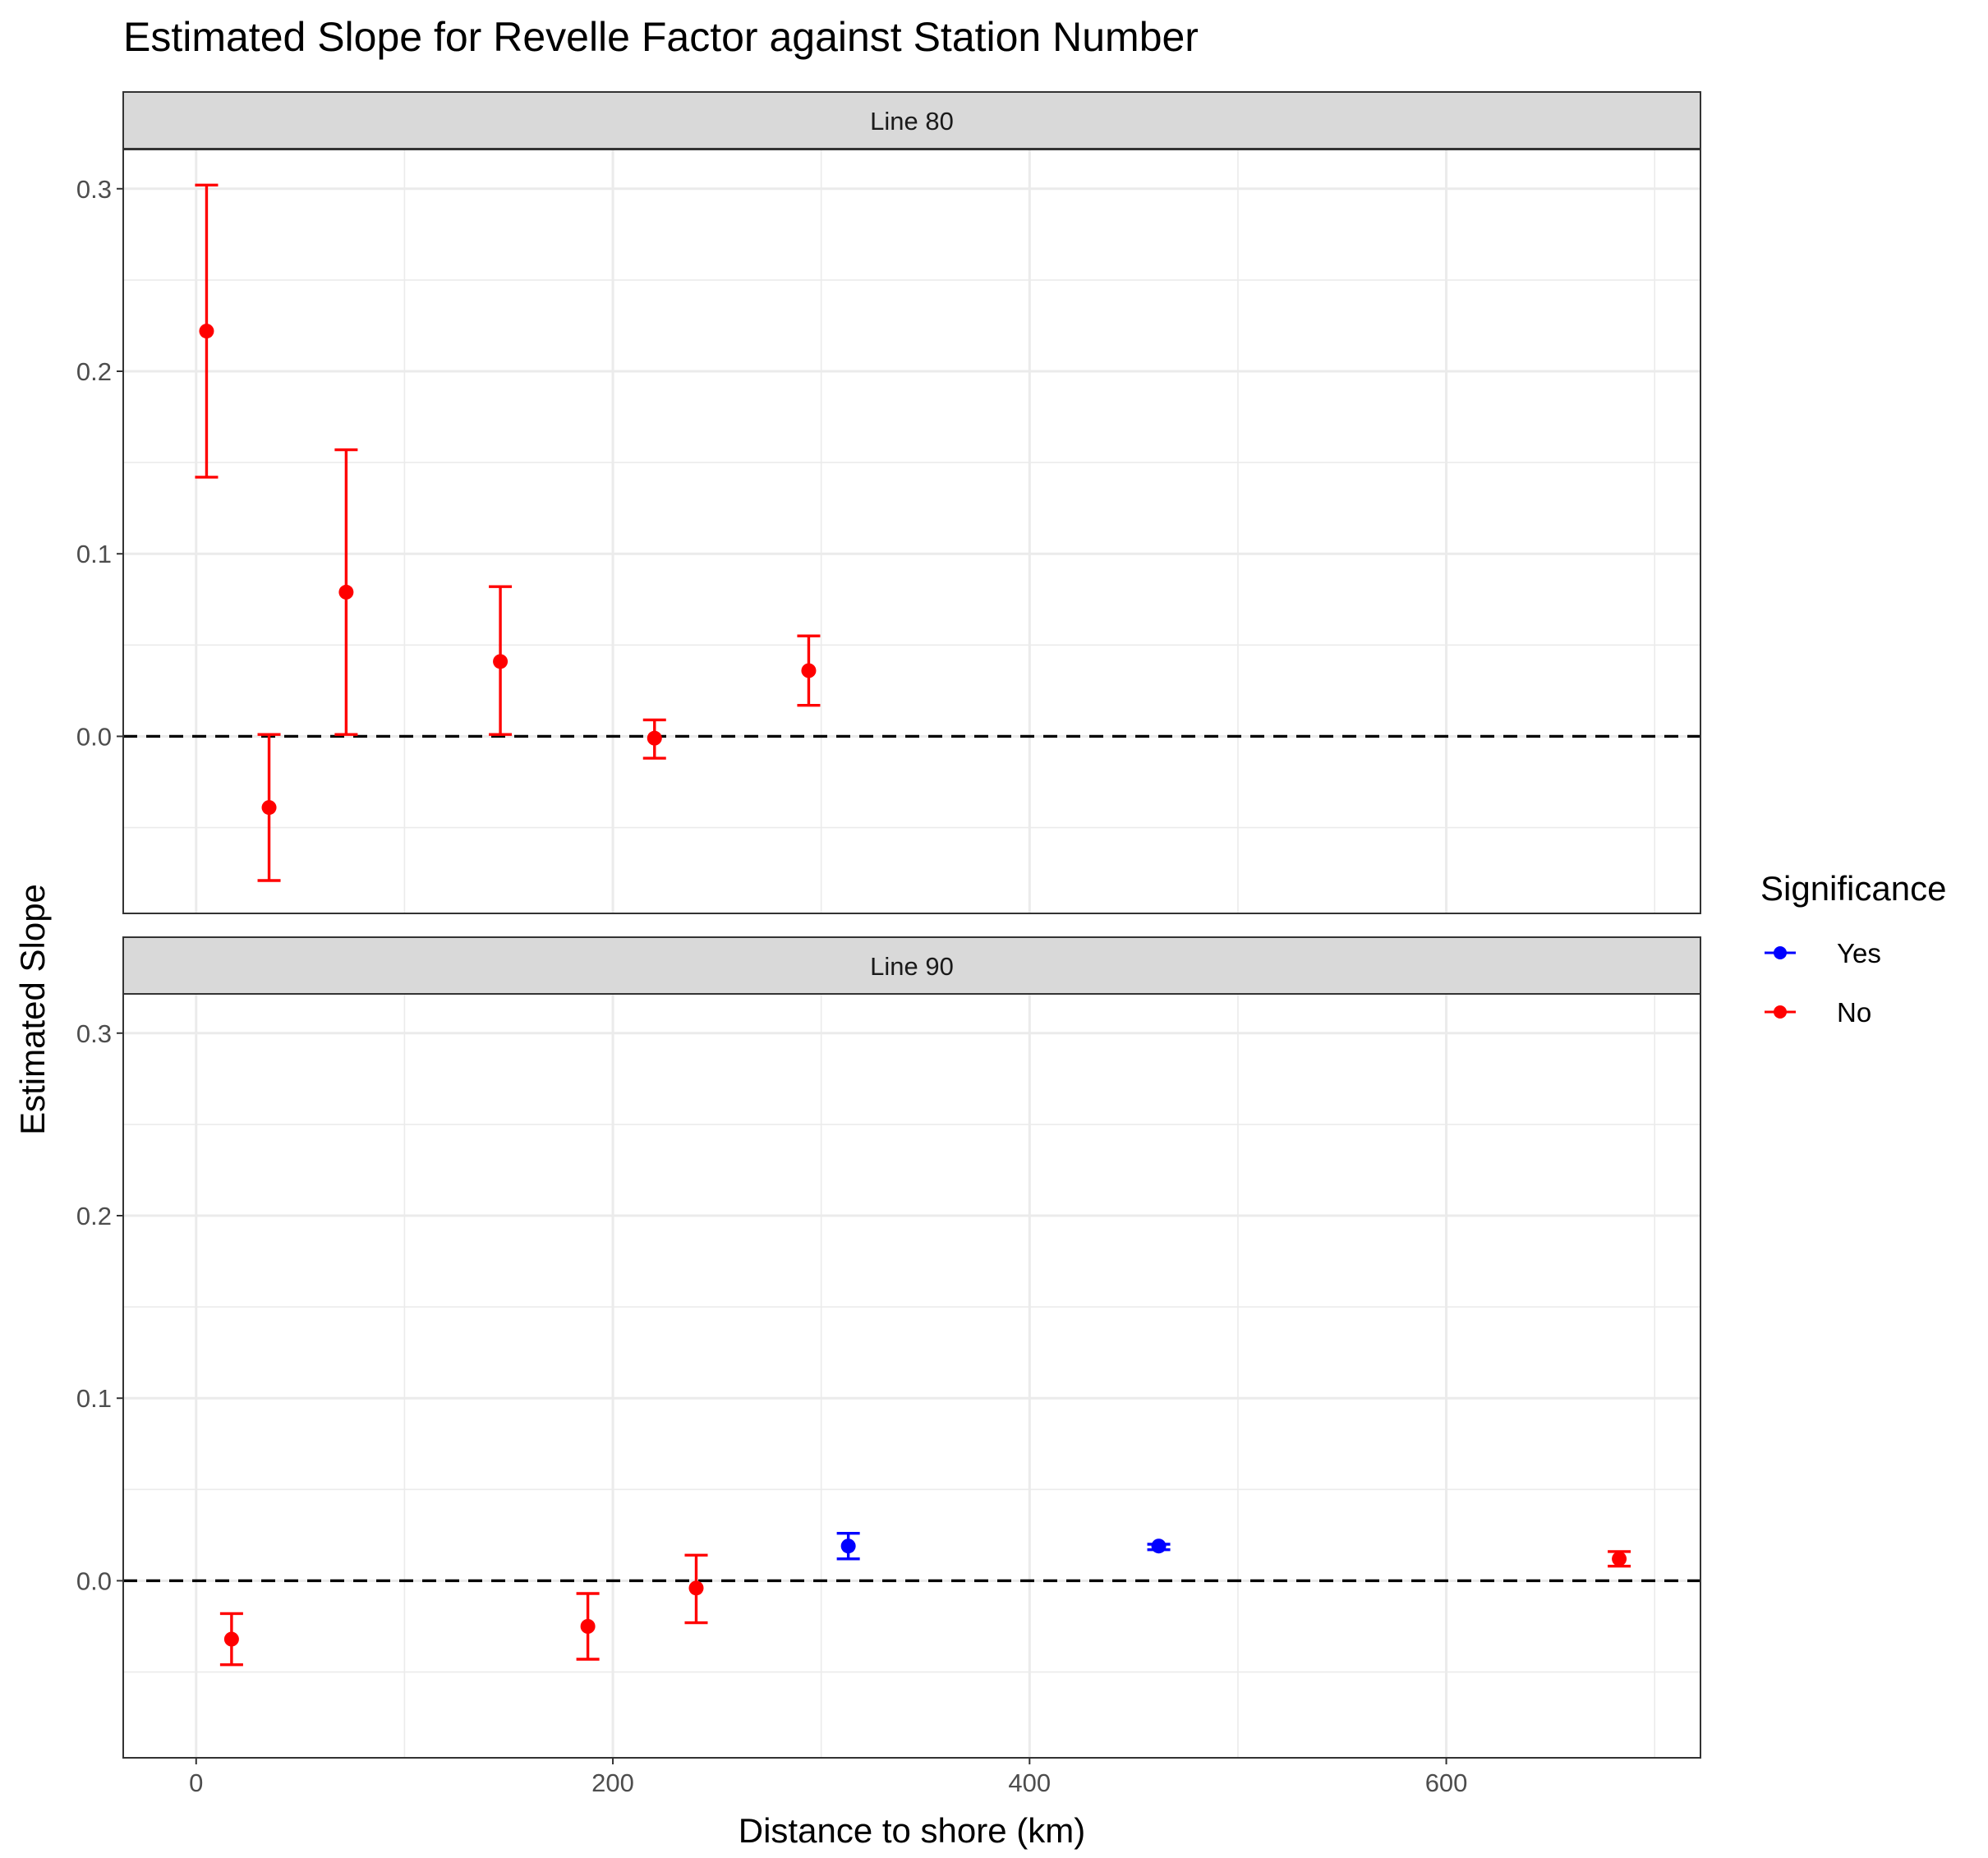 The image size is (1988, 1858). What do you see at coordinates (612, 1782) in the screenshot?
I see `x-tick-label: 200` at bounding box center [612, 1782].